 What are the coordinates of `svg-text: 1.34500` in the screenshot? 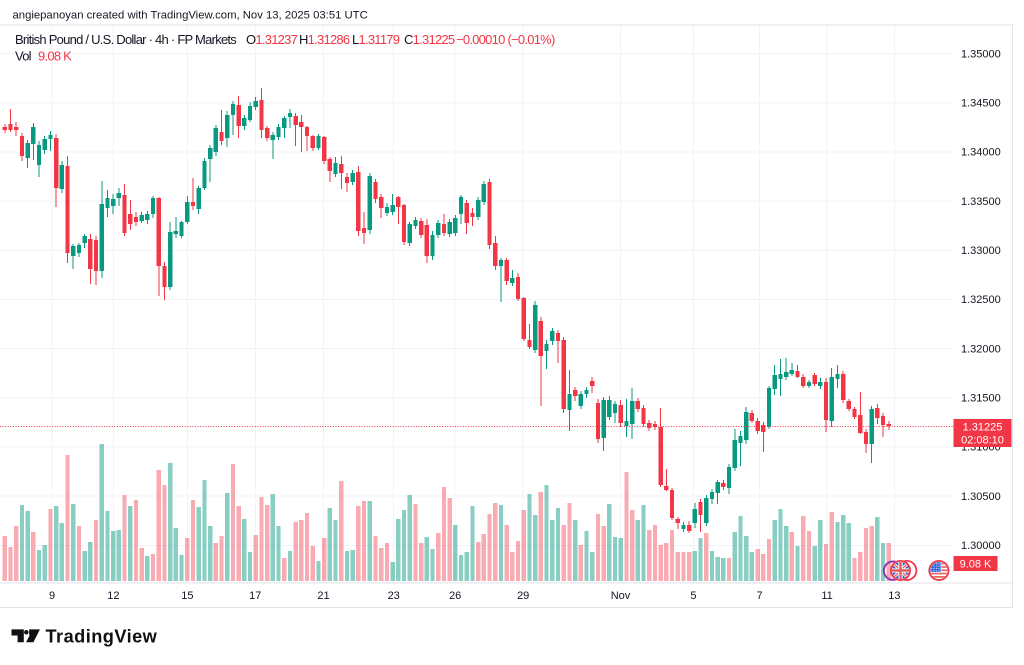 It's located at (981, 104).